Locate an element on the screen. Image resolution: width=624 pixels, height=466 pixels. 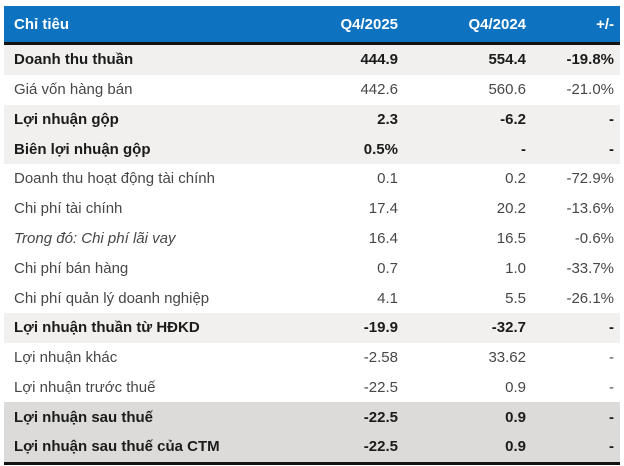
row-label: Lợi nhuận gộp is located at coordinates (152, 119).